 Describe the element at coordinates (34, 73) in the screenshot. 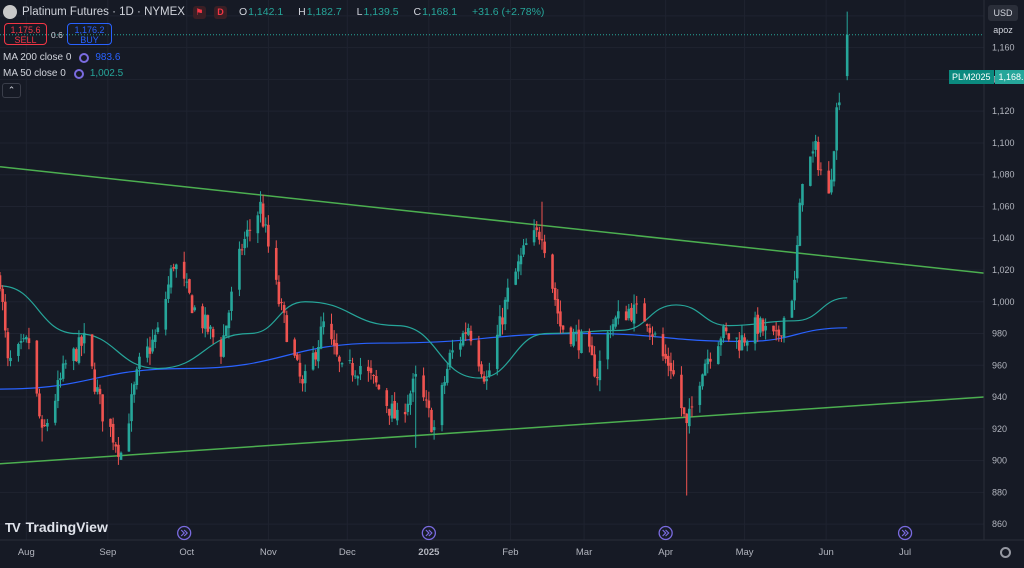

I see `ma50-label: MA 50 close 0` at that location.